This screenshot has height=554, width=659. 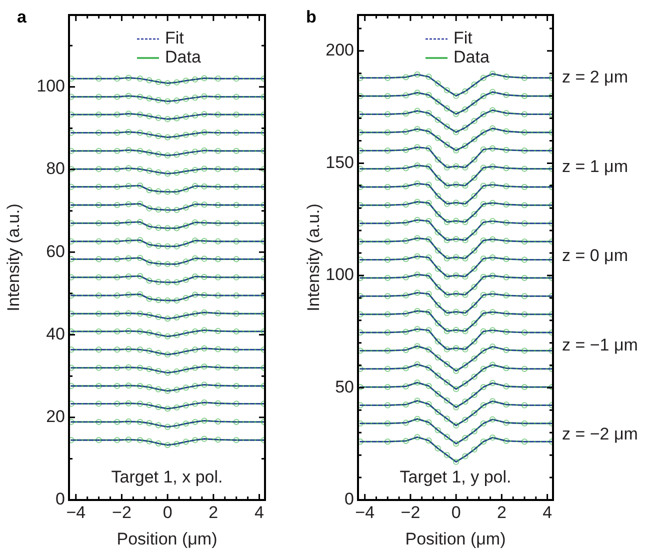 What do you see at coordinates (340, 50) in the screenshot?
I see `y-tick-label: 200` at bounding box center [340, 50].